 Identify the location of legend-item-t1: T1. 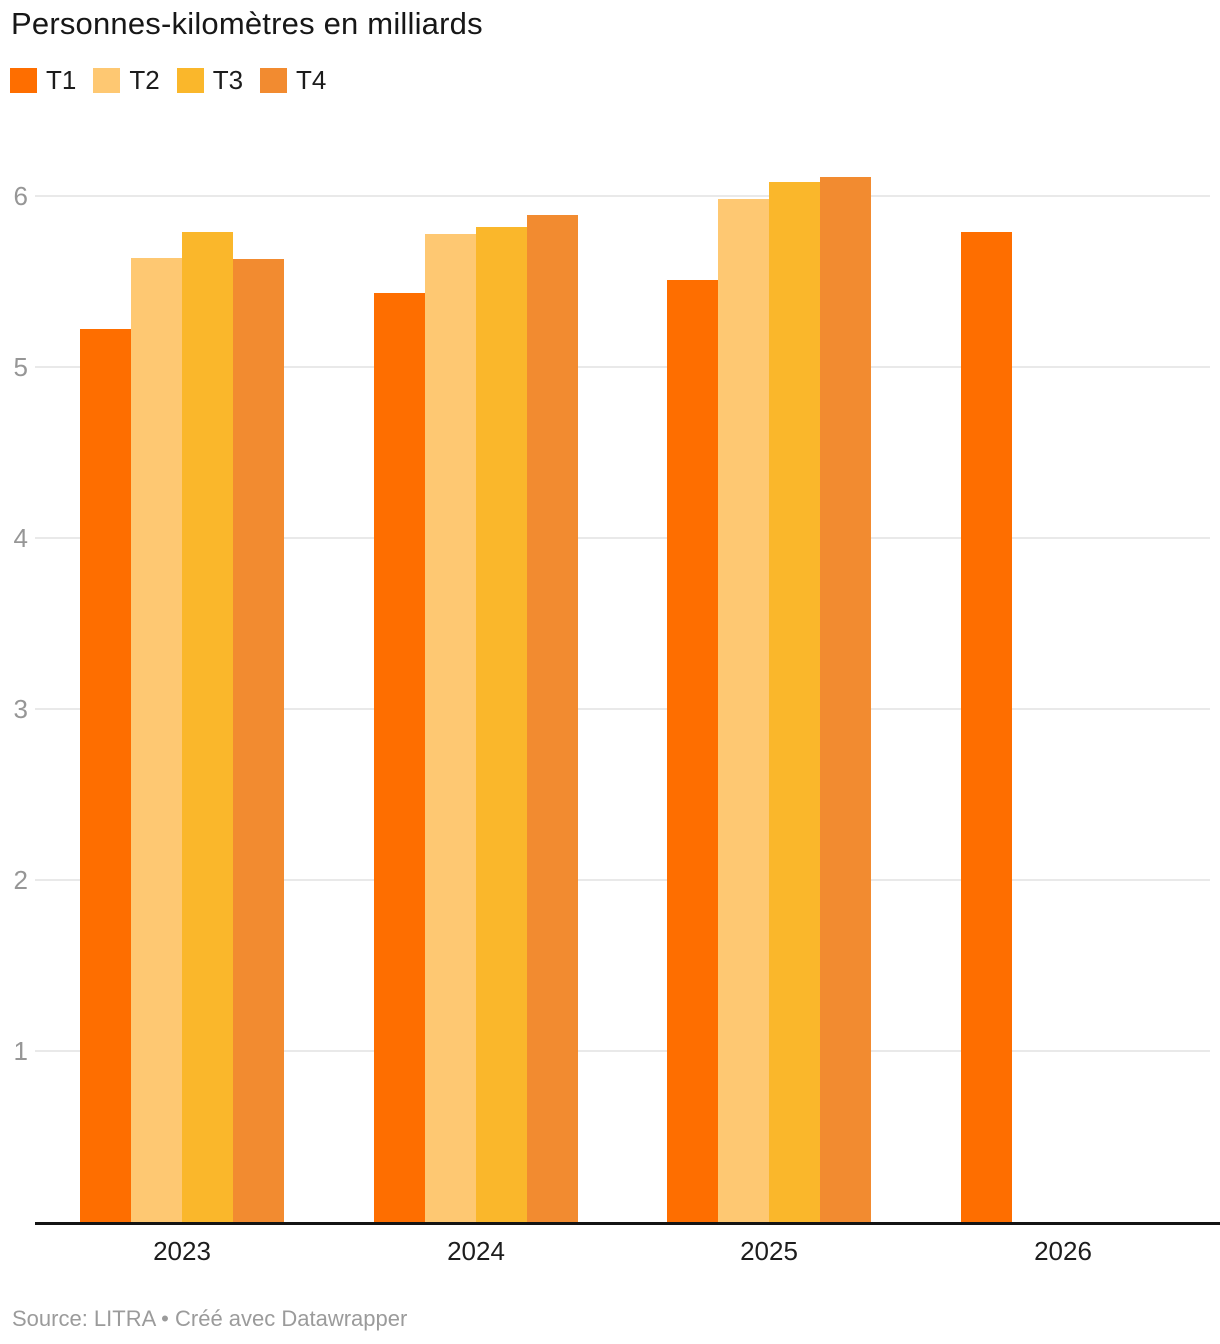
(43, 80).